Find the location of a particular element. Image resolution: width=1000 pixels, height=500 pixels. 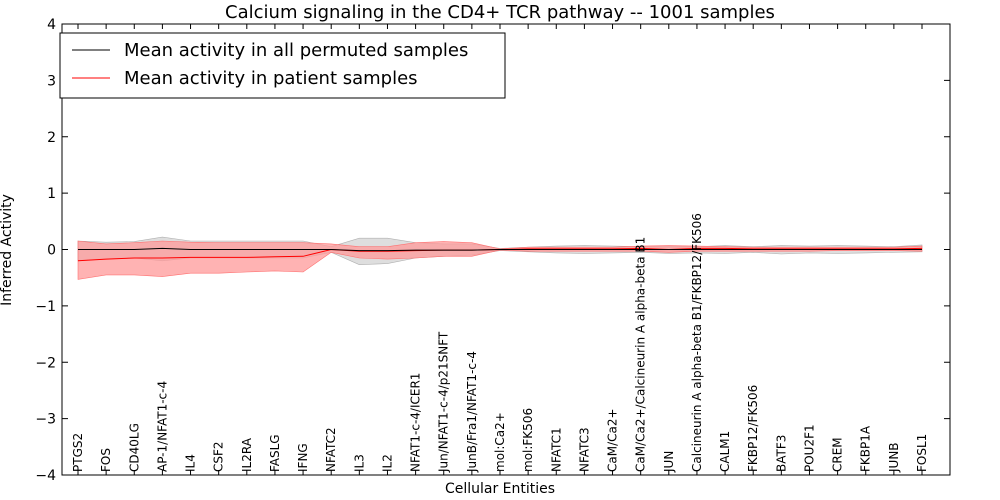

x-tick-label: IL2 is located at coordinates (387, 463).